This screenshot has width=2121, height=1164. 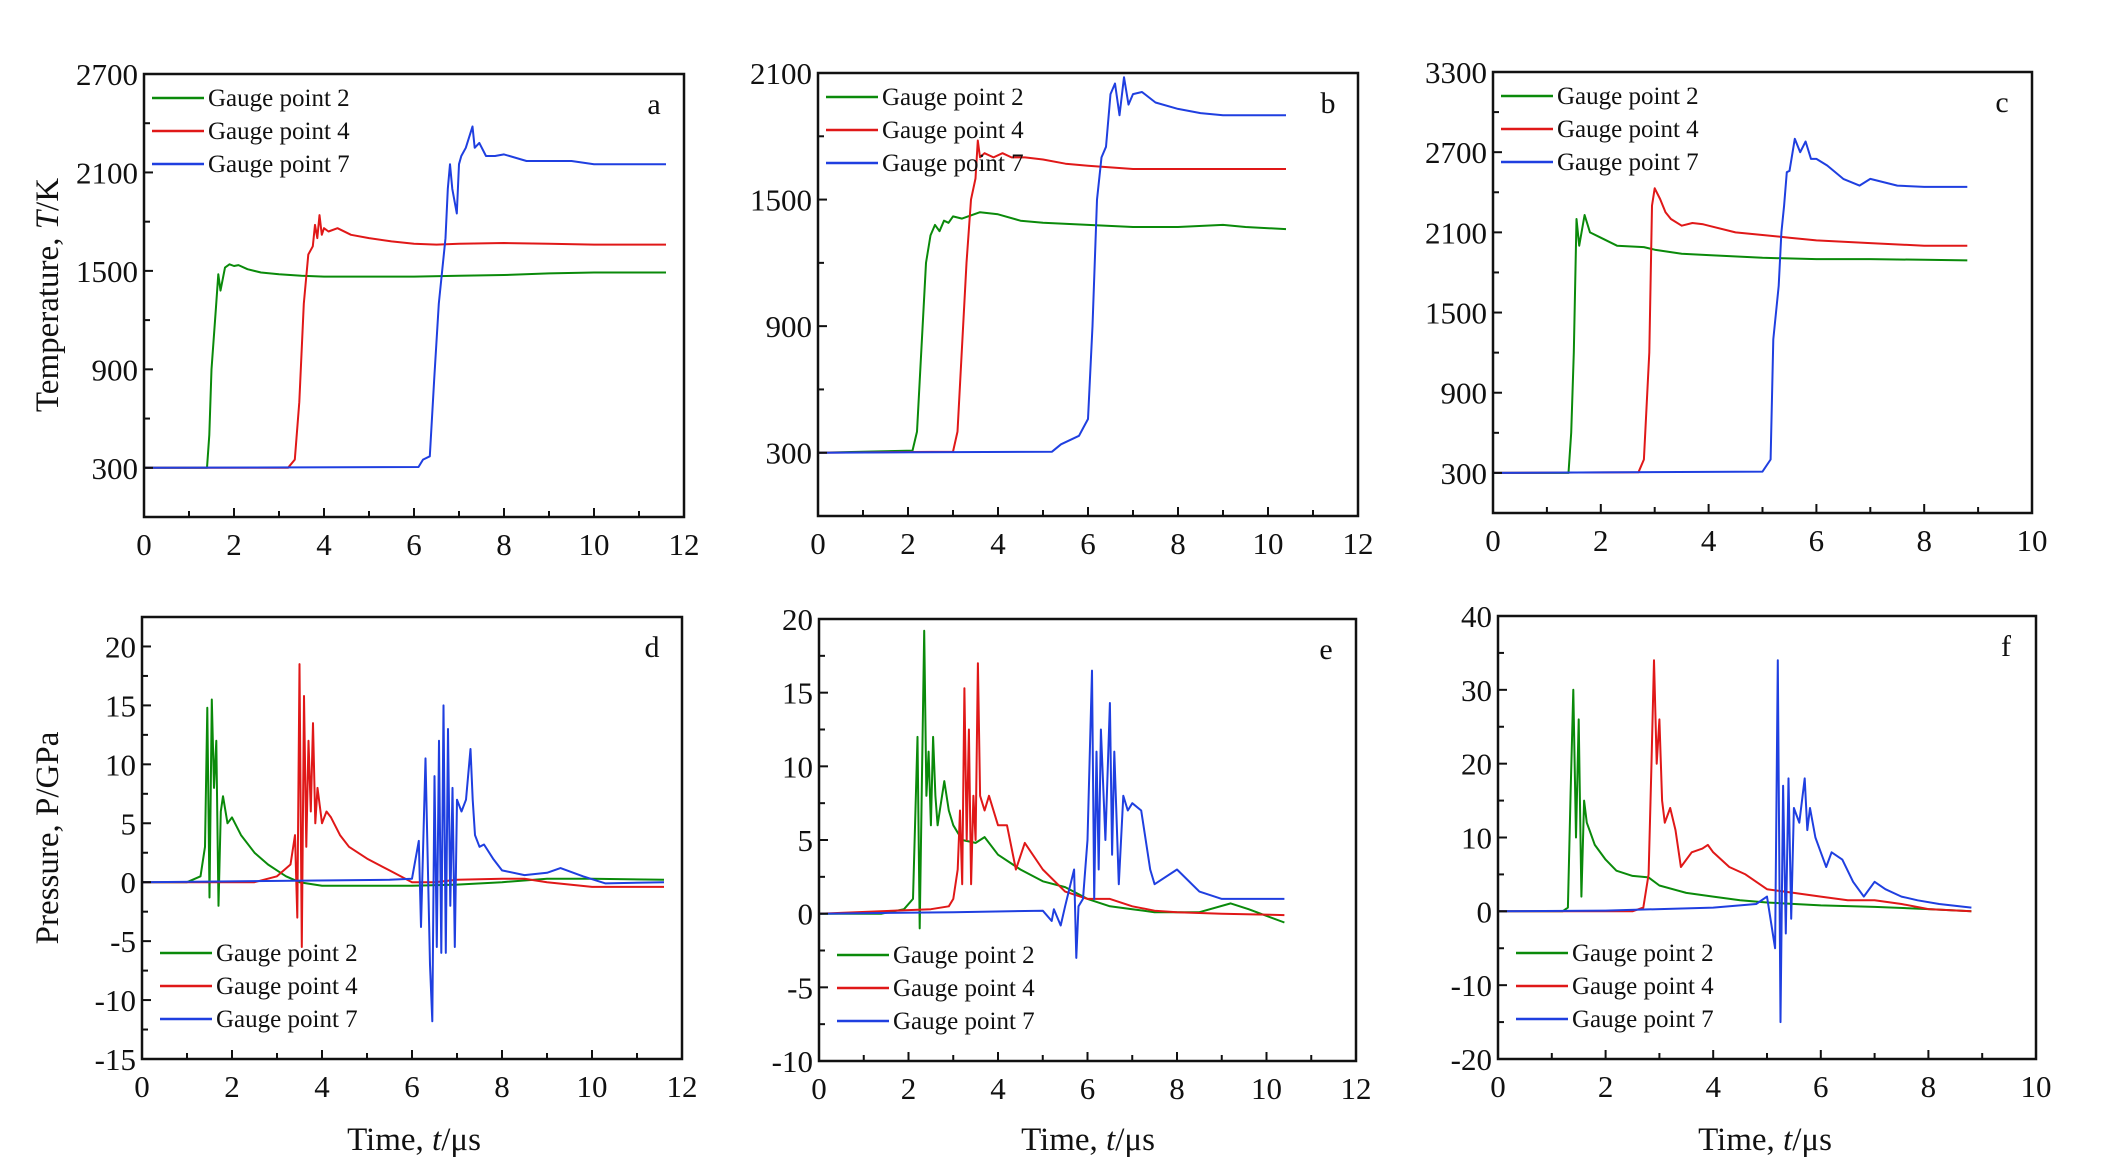 What do you see at coordinates (2006, 646) in the screenshot?
I see `panel-letter-f: f` at bounding box center [2006, 646].